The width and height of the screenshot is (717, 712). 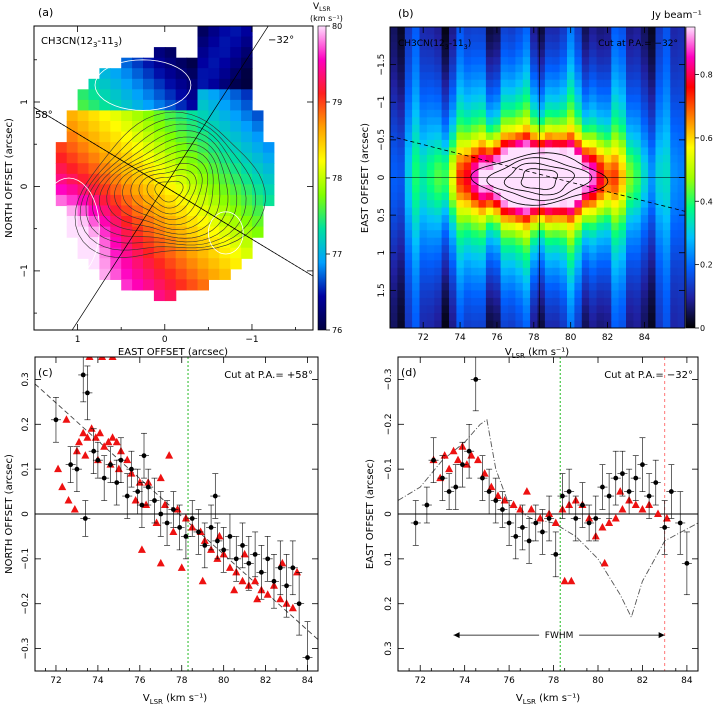 I want to click on velocity-contour, so click(x=225, y=233).